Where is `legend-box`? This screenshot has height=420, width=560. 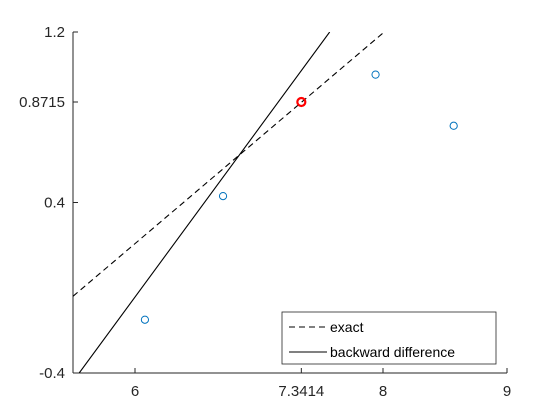 legend-box is located at coordinates (389, 338).